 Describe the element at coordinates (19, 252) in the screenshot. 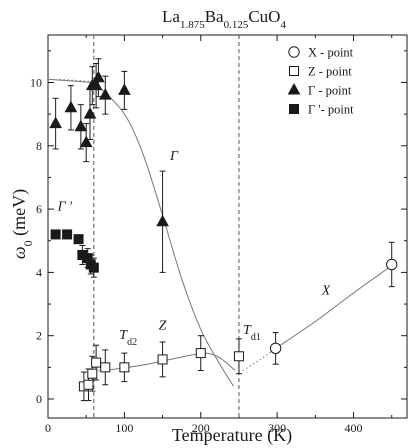

I see `y-axis-label-base: ω` at that location.